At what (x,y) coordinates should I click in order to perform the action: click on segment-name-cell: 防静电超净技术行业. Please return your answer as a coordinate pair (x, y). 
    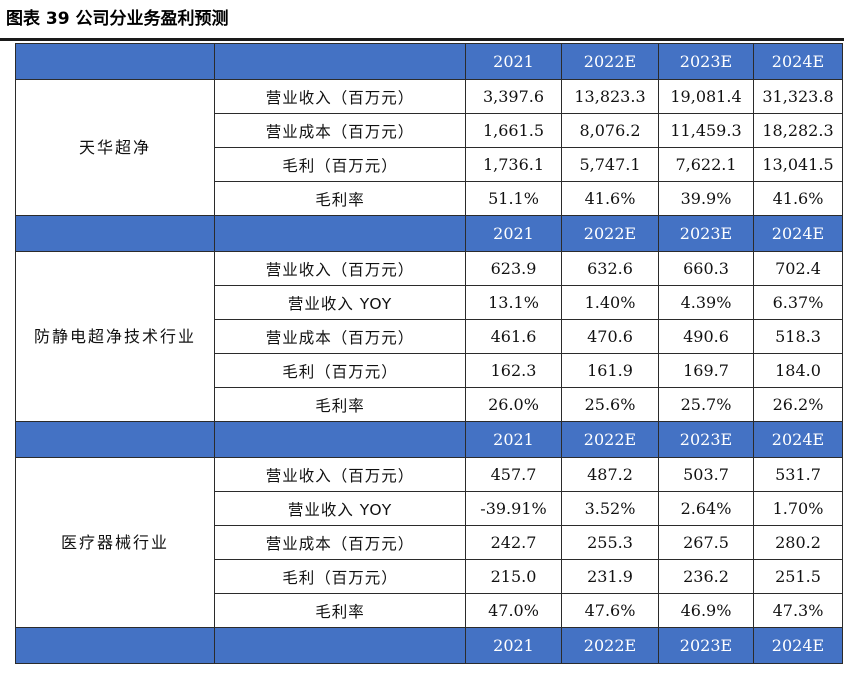
    Looking at the image, I should click on (115, 336).